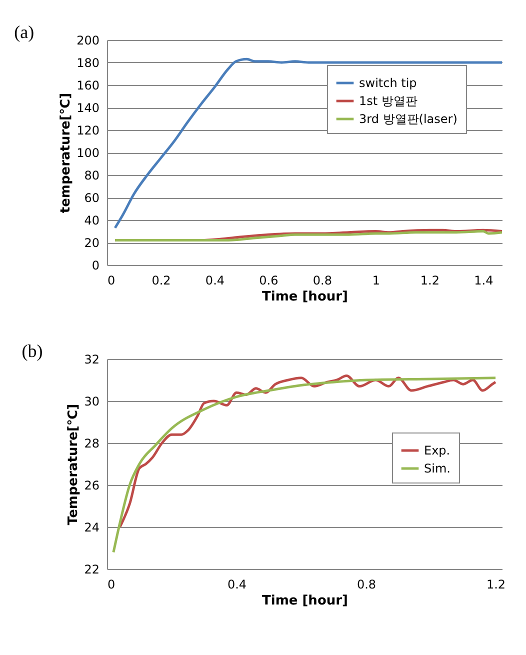 This screenshot has height=655, width=526. What do you see at coordinates (88, 131) in the screenshot?
I see `y-tick-label: 120` at bounding box center [88, 131].